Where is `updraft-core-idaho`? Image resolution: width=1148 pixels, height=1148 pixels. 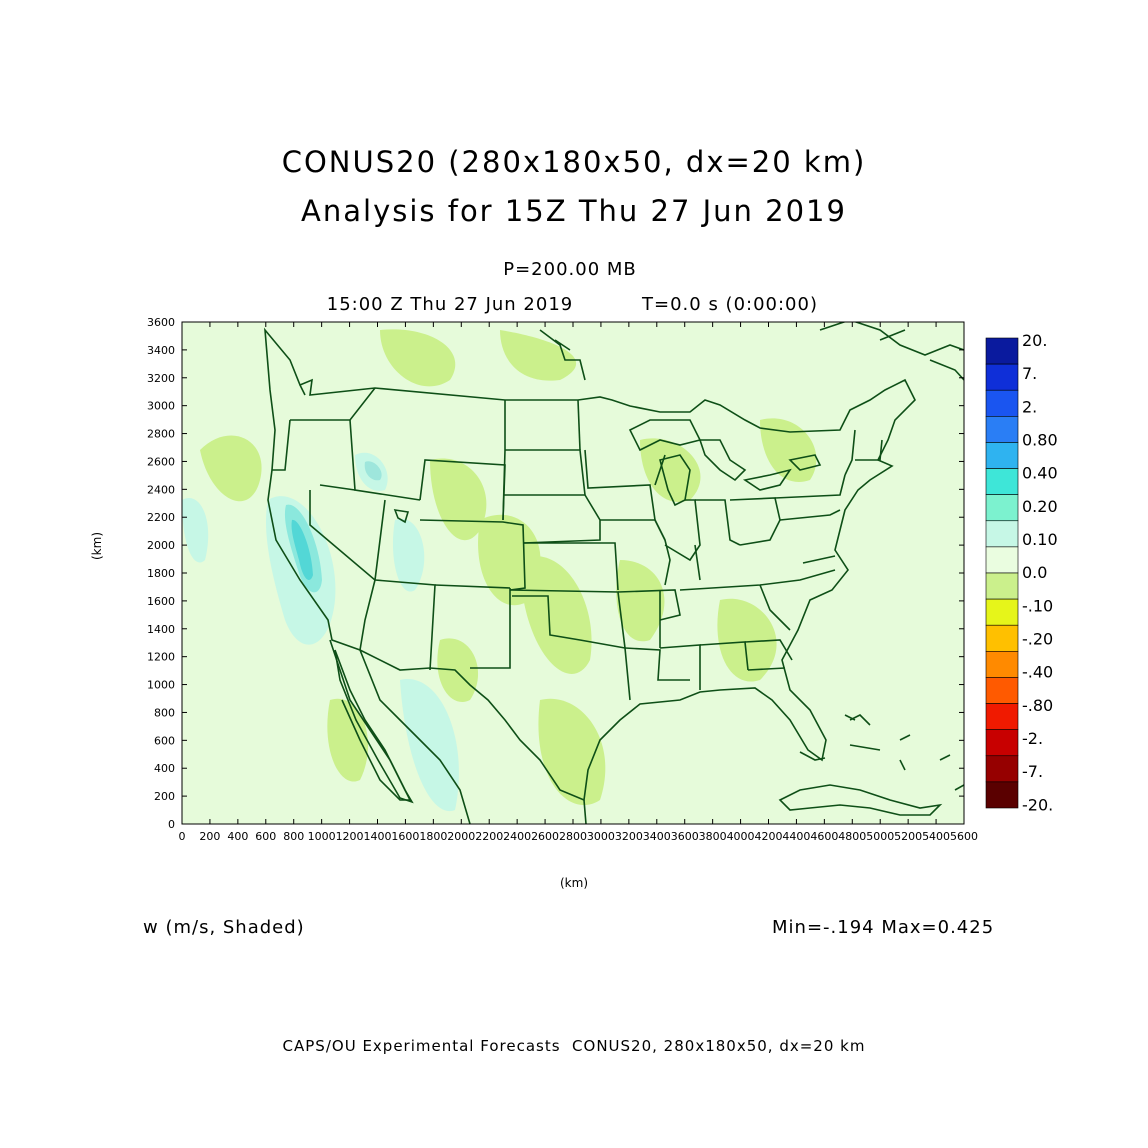
updraft-core-idaho is located at coordinates (373, 471).